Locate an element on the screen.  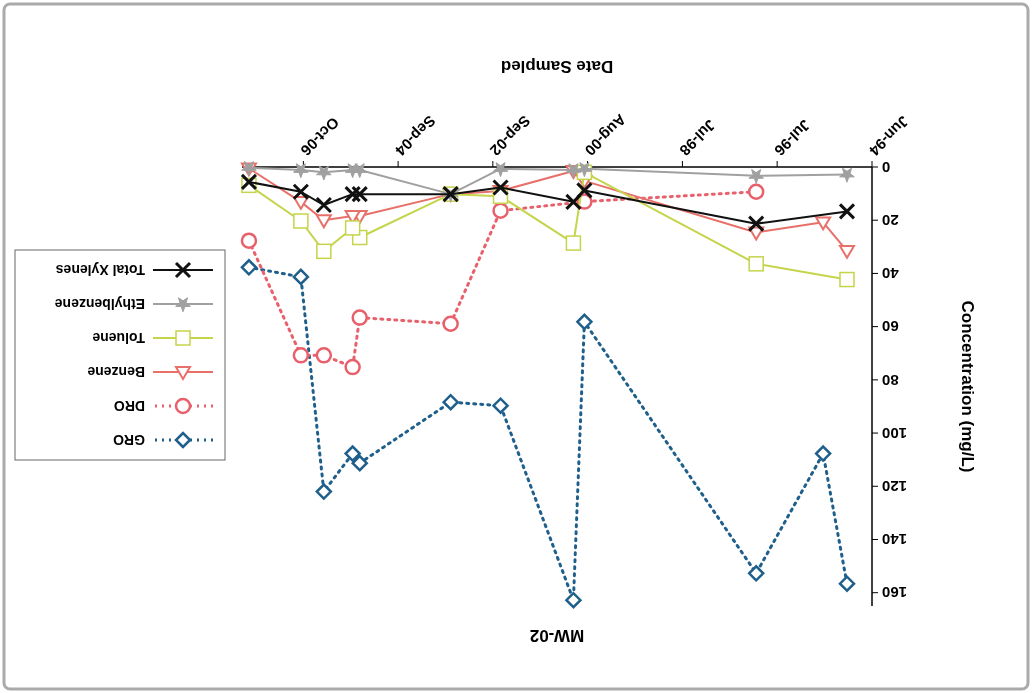
y-tick-label: 40 is located at coordinates (890, 274).